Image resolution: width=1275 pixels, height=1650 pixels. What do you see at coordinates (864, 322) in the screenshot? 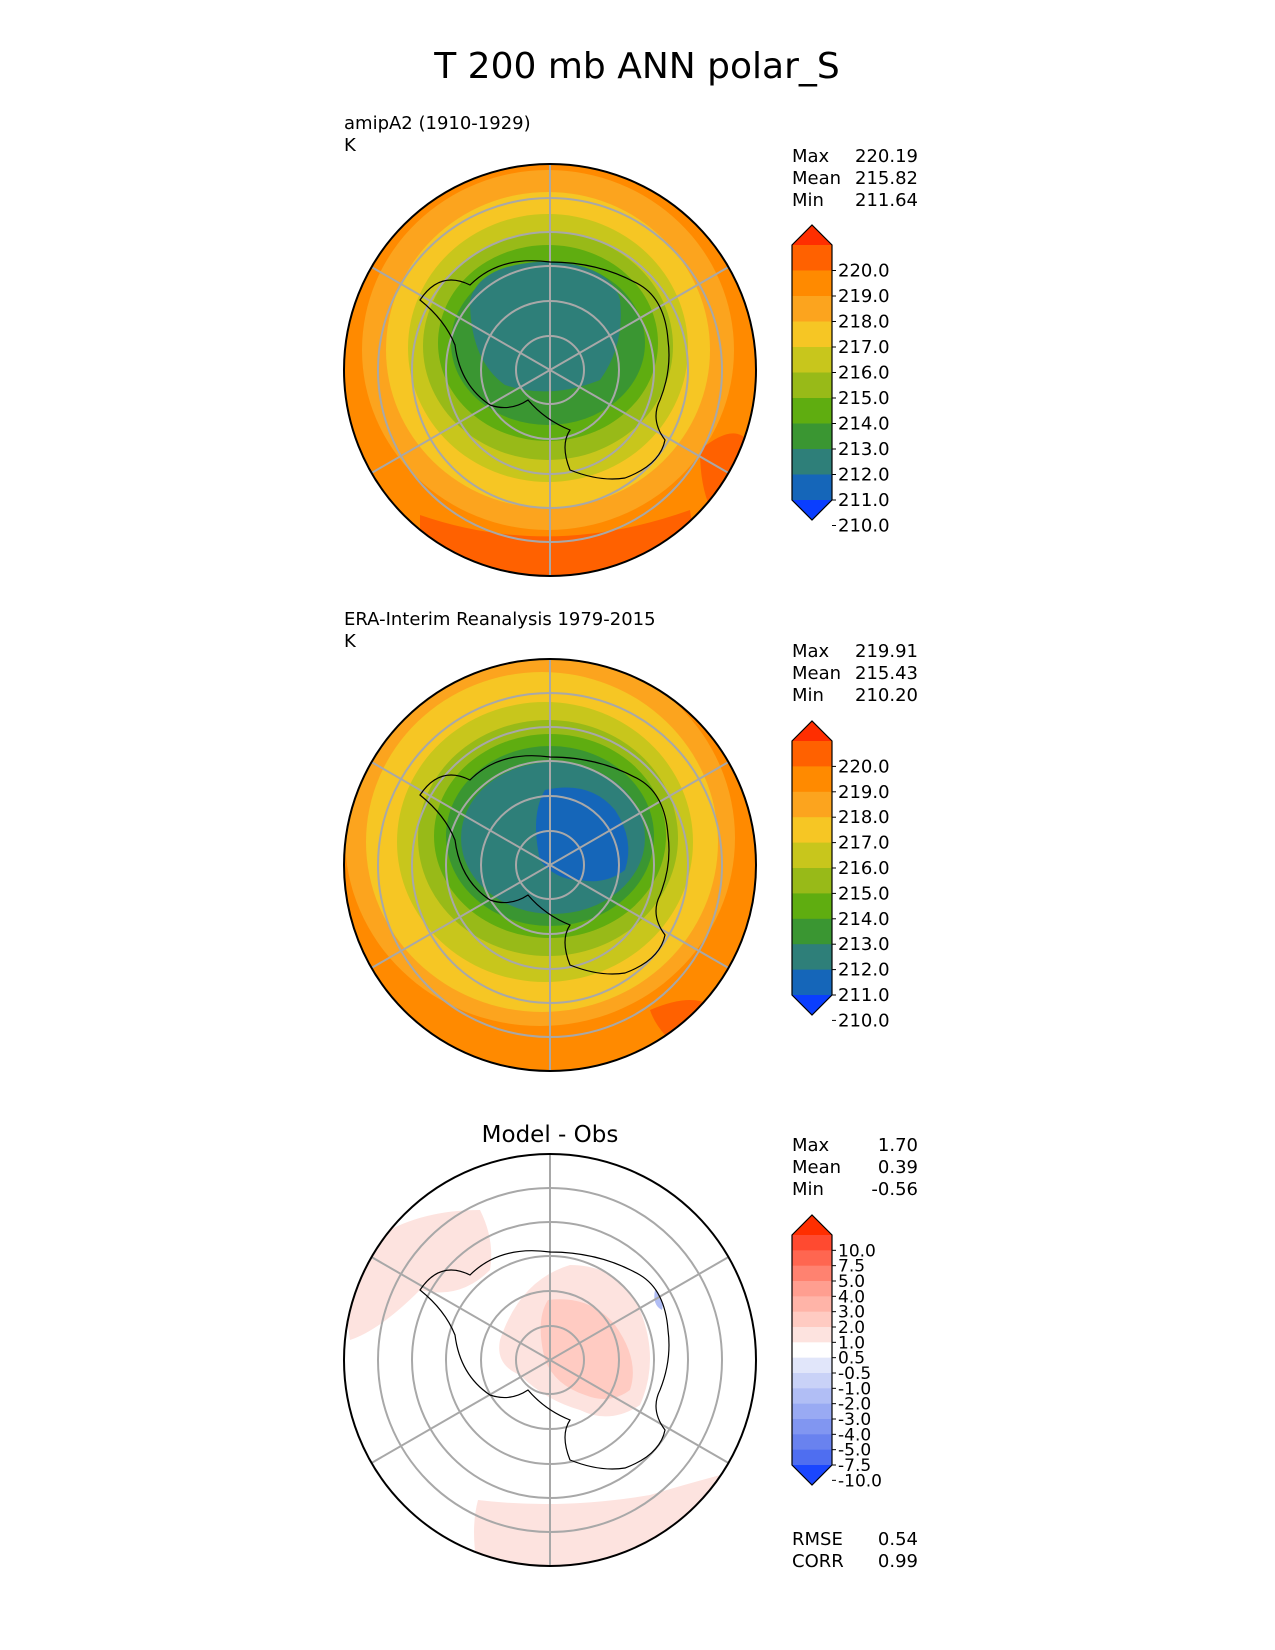
I see `colorbar-tick-label: 218.0` at bounding box center [864, 322].